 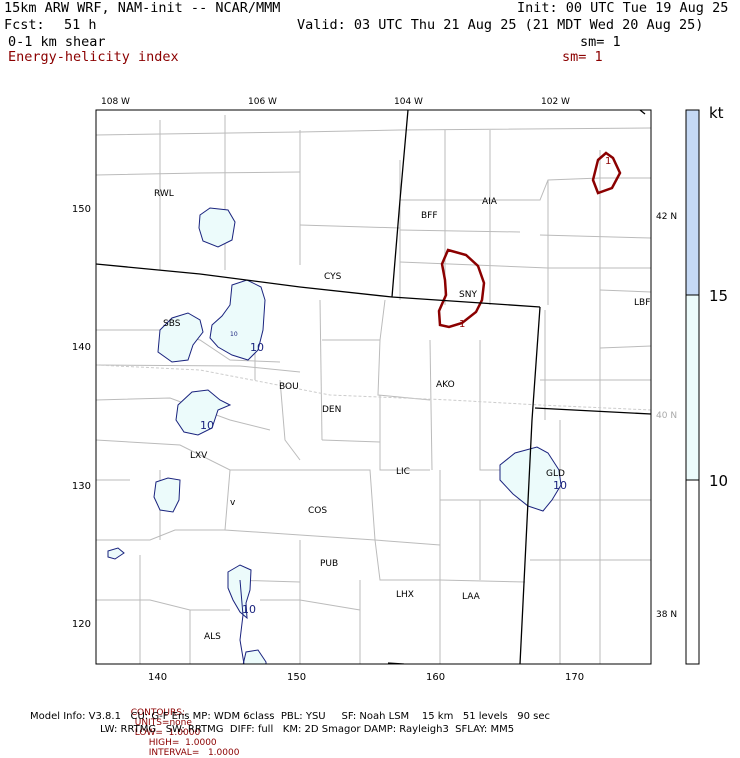 What do you see at coordinates (666, 615) in the screenshot?
I see `lat-label-38n: 38 N` at bounding box center [666, 615].